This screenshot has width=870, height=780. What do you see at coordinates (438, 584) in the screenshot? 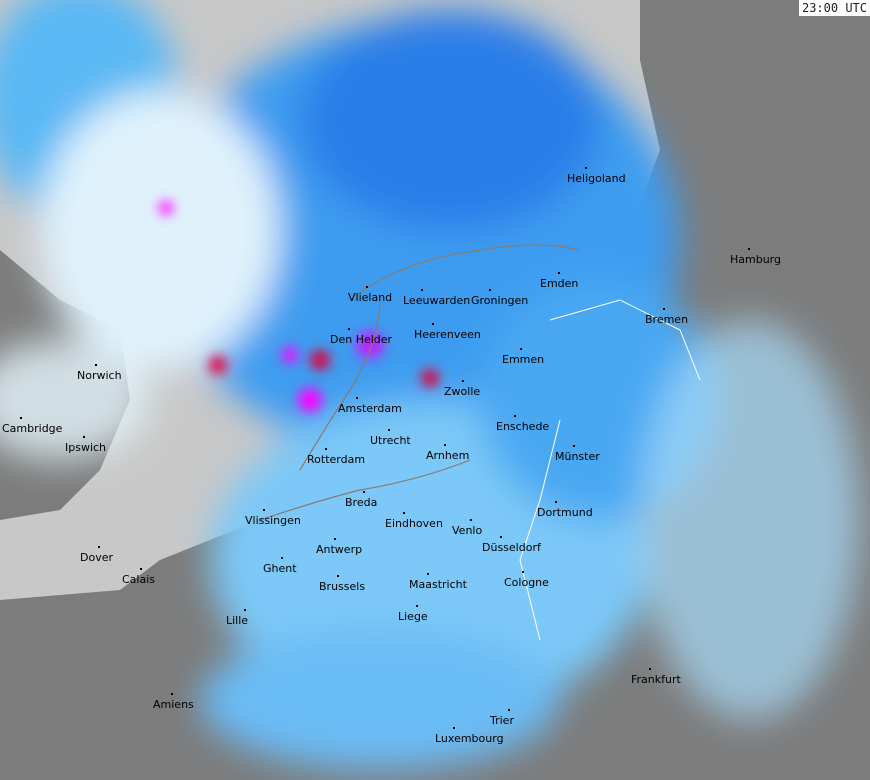
I see `city-label: Maastricht` at bounding box center [438, 584].